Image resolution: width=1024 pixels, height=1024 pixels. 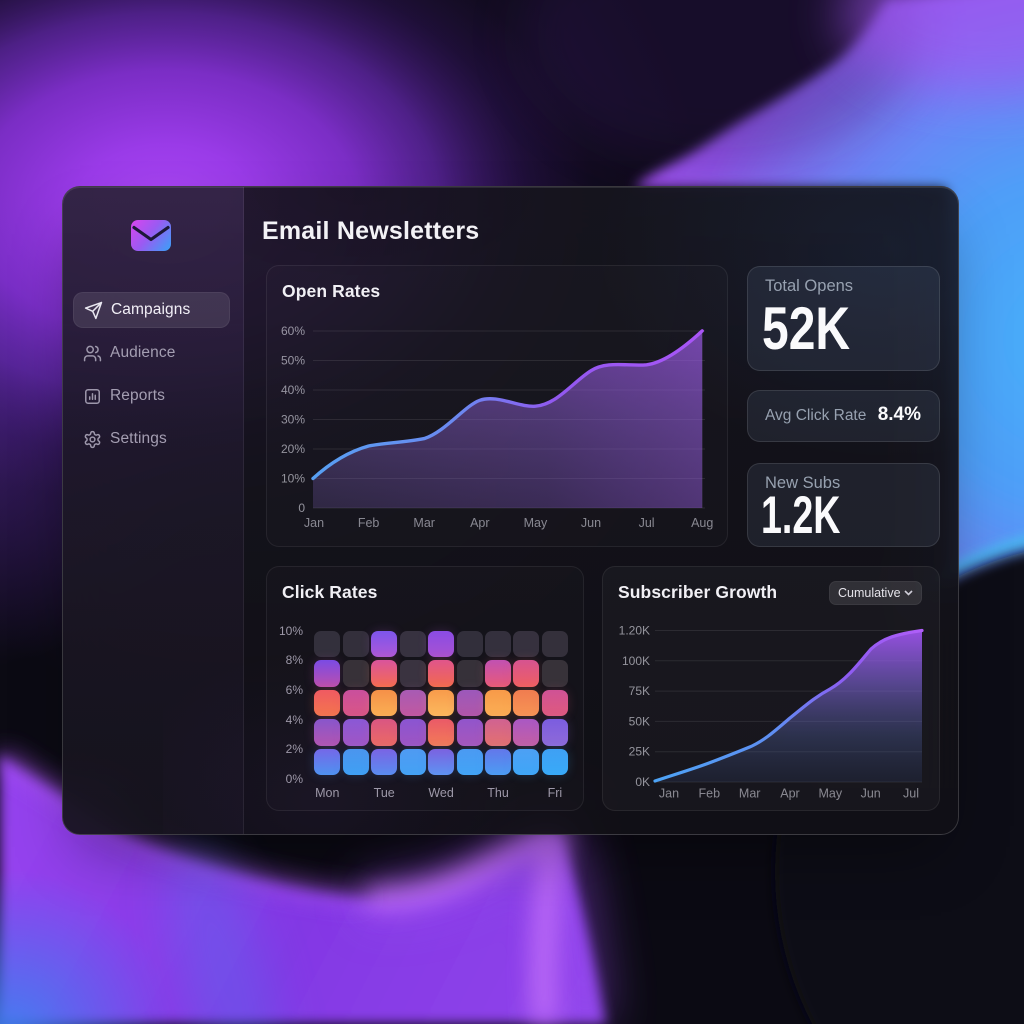 I want to click on svg-text: 1.20K, so click(x=634, y=631).